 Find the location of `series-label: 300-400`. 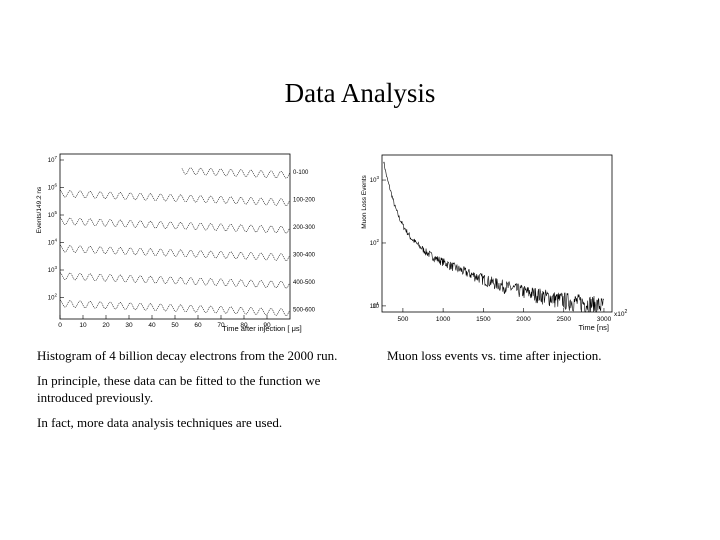

series-label: 300-400 is located at coordinates (304, 256).